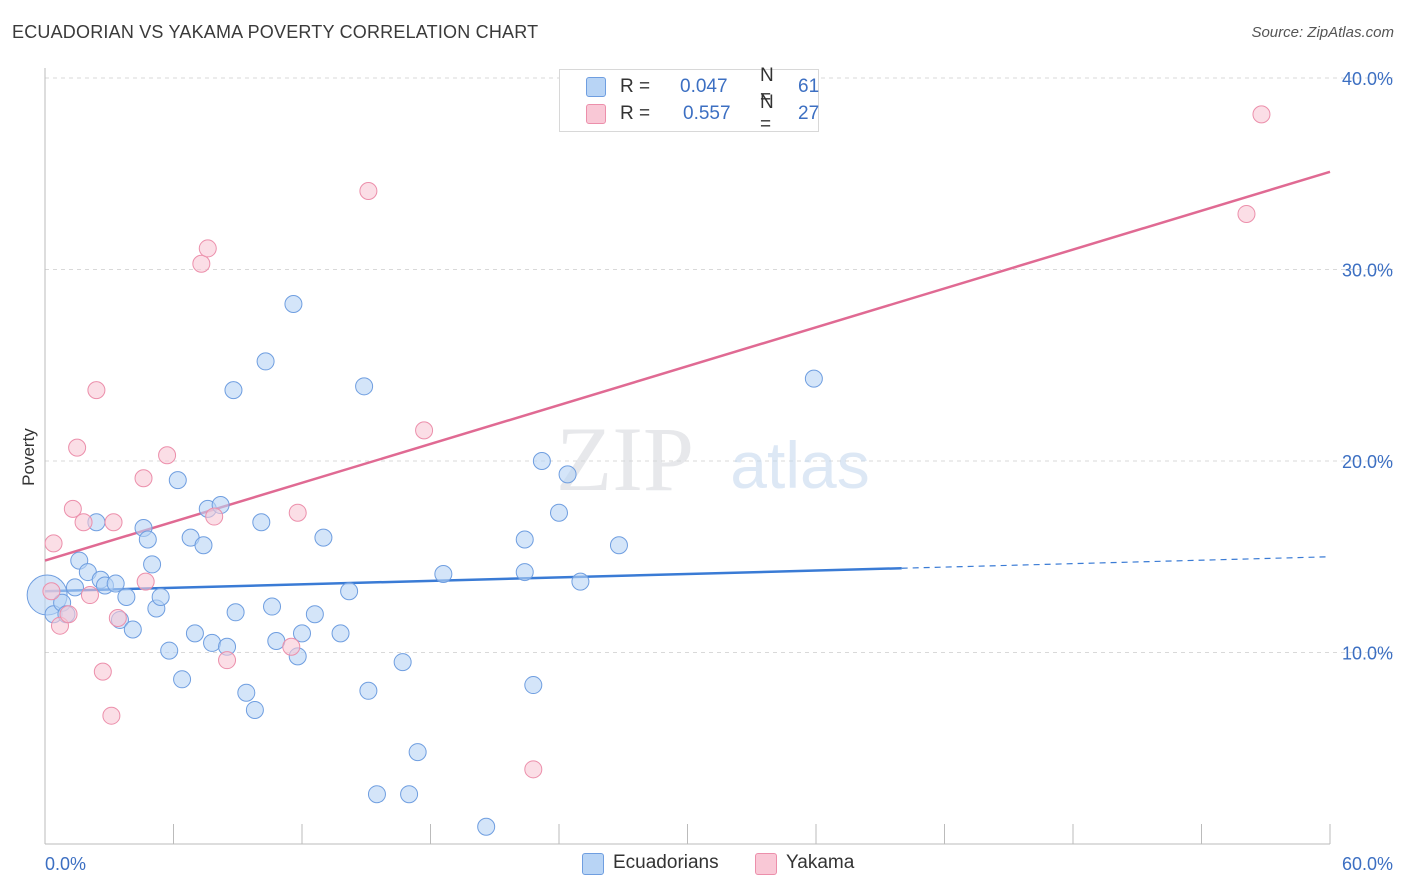 The width and height of the screenshot is (1406, 892). I want to click on r-value: 0.047, so click(704, 86).